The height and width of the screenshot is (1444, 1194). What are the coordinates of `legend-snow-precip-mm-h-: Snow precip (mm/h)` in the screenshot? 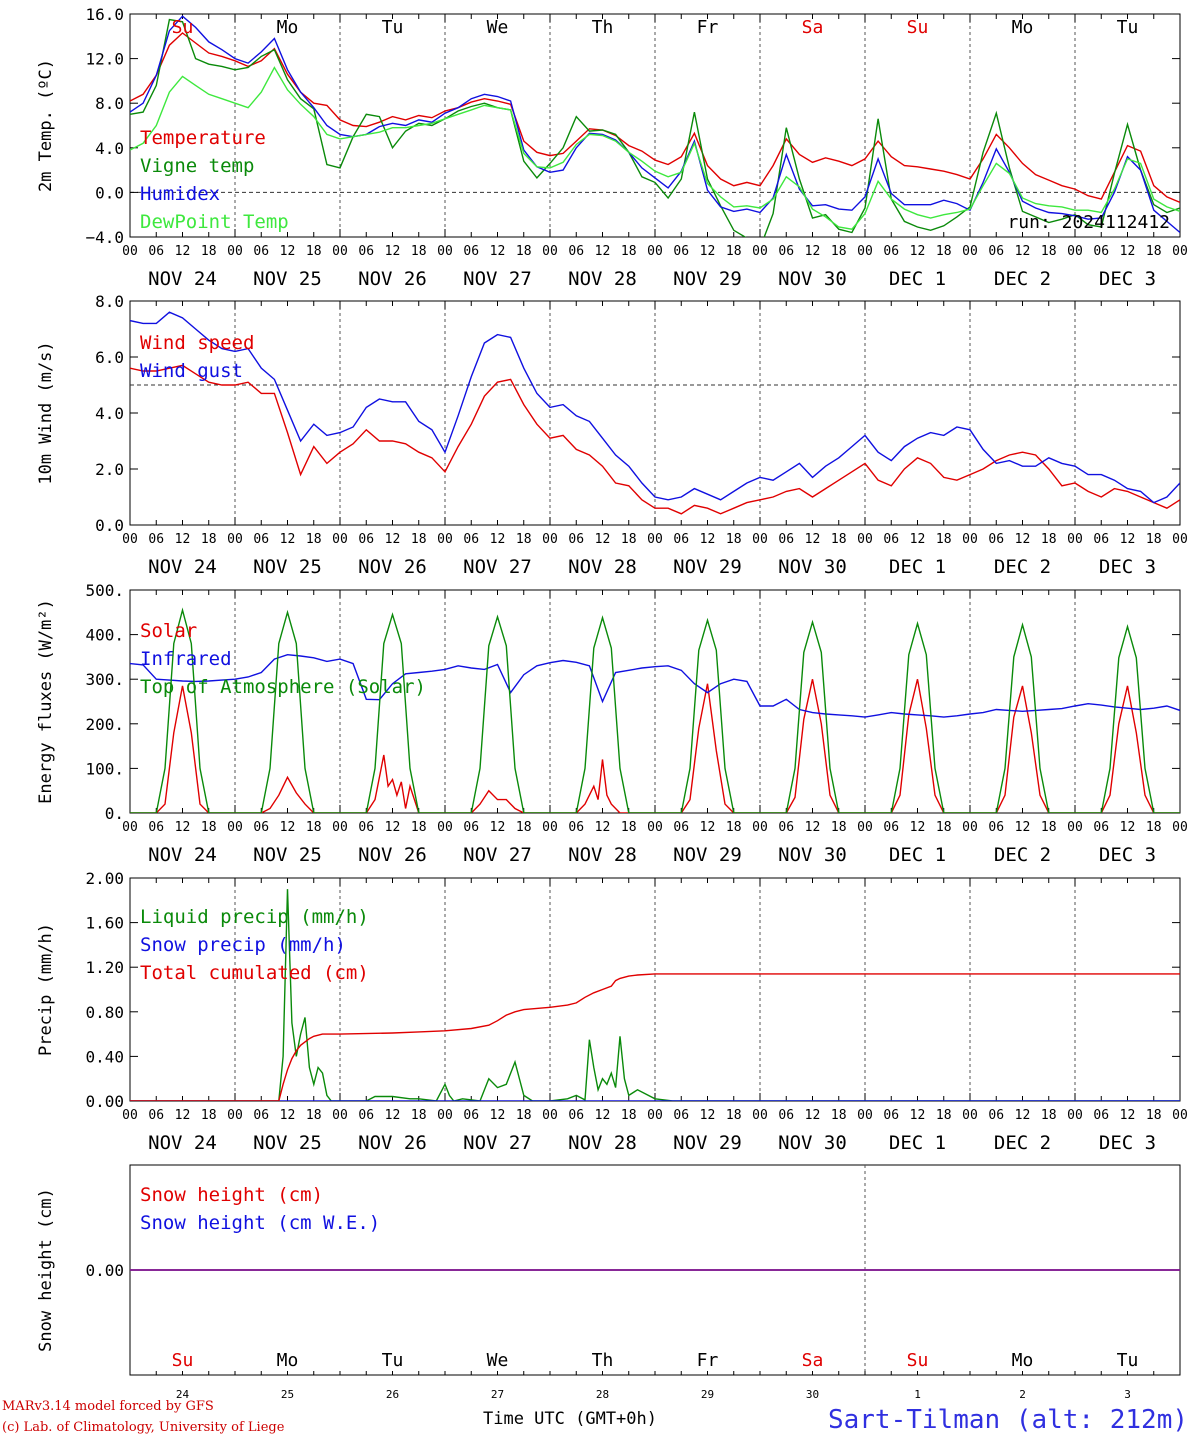 It's located at (243, 945).